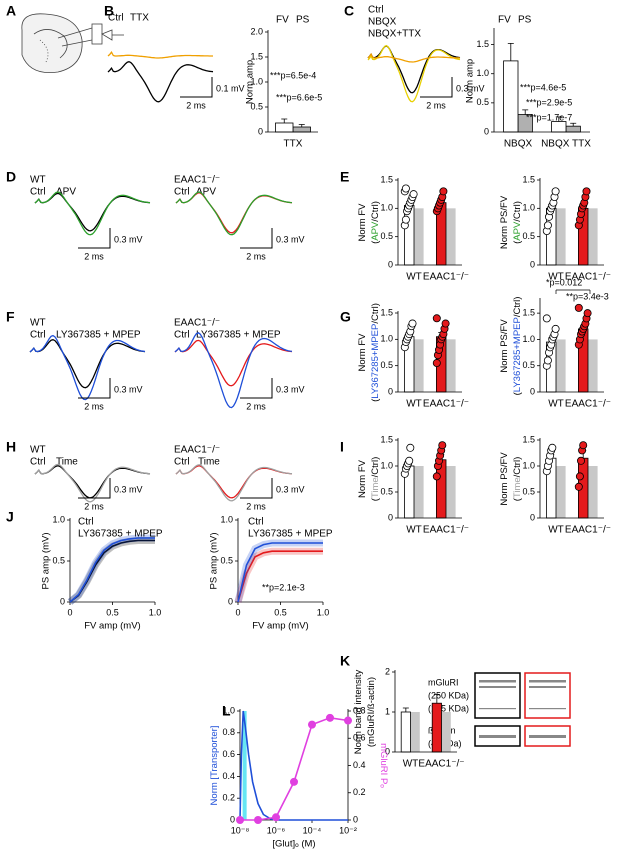 This screenshot has height=853, width=623. What do you see at coordinates (349, 11) in the screenshot?
I see `panel-label: C` at bounding box center [349, 11].